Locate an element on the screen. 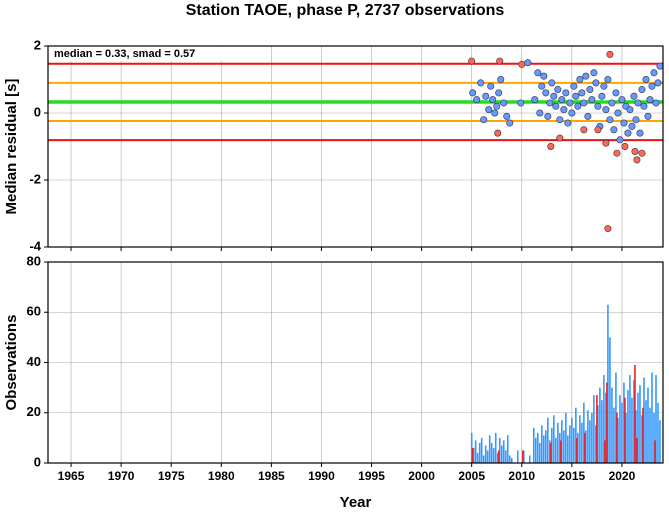 Image resolution: width=669 pixels, height=516 pixels. y-tick-label: -4 is located at coordinates (35, 245).